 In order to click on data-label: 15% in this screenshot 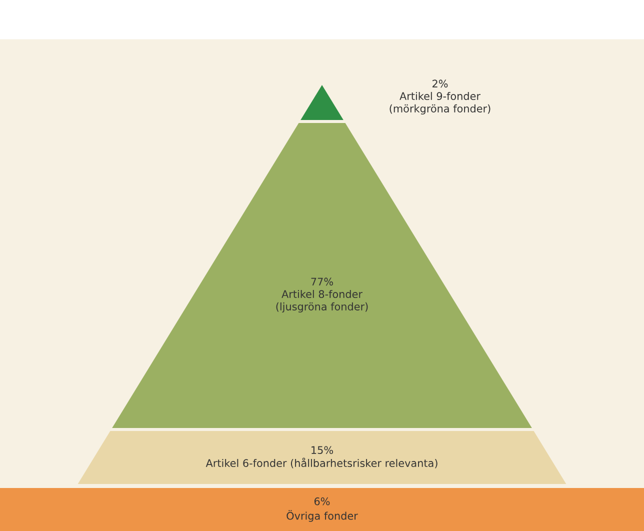, I will do `click(322, 450)`.